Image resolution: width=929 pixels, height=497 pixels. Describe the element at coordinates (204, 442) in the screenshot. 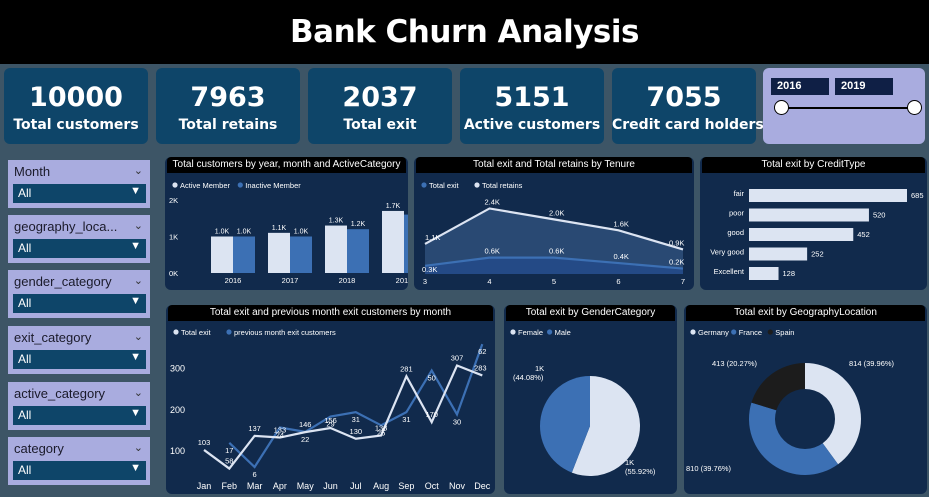

I see `total-exit-value-label: 103` at that location.